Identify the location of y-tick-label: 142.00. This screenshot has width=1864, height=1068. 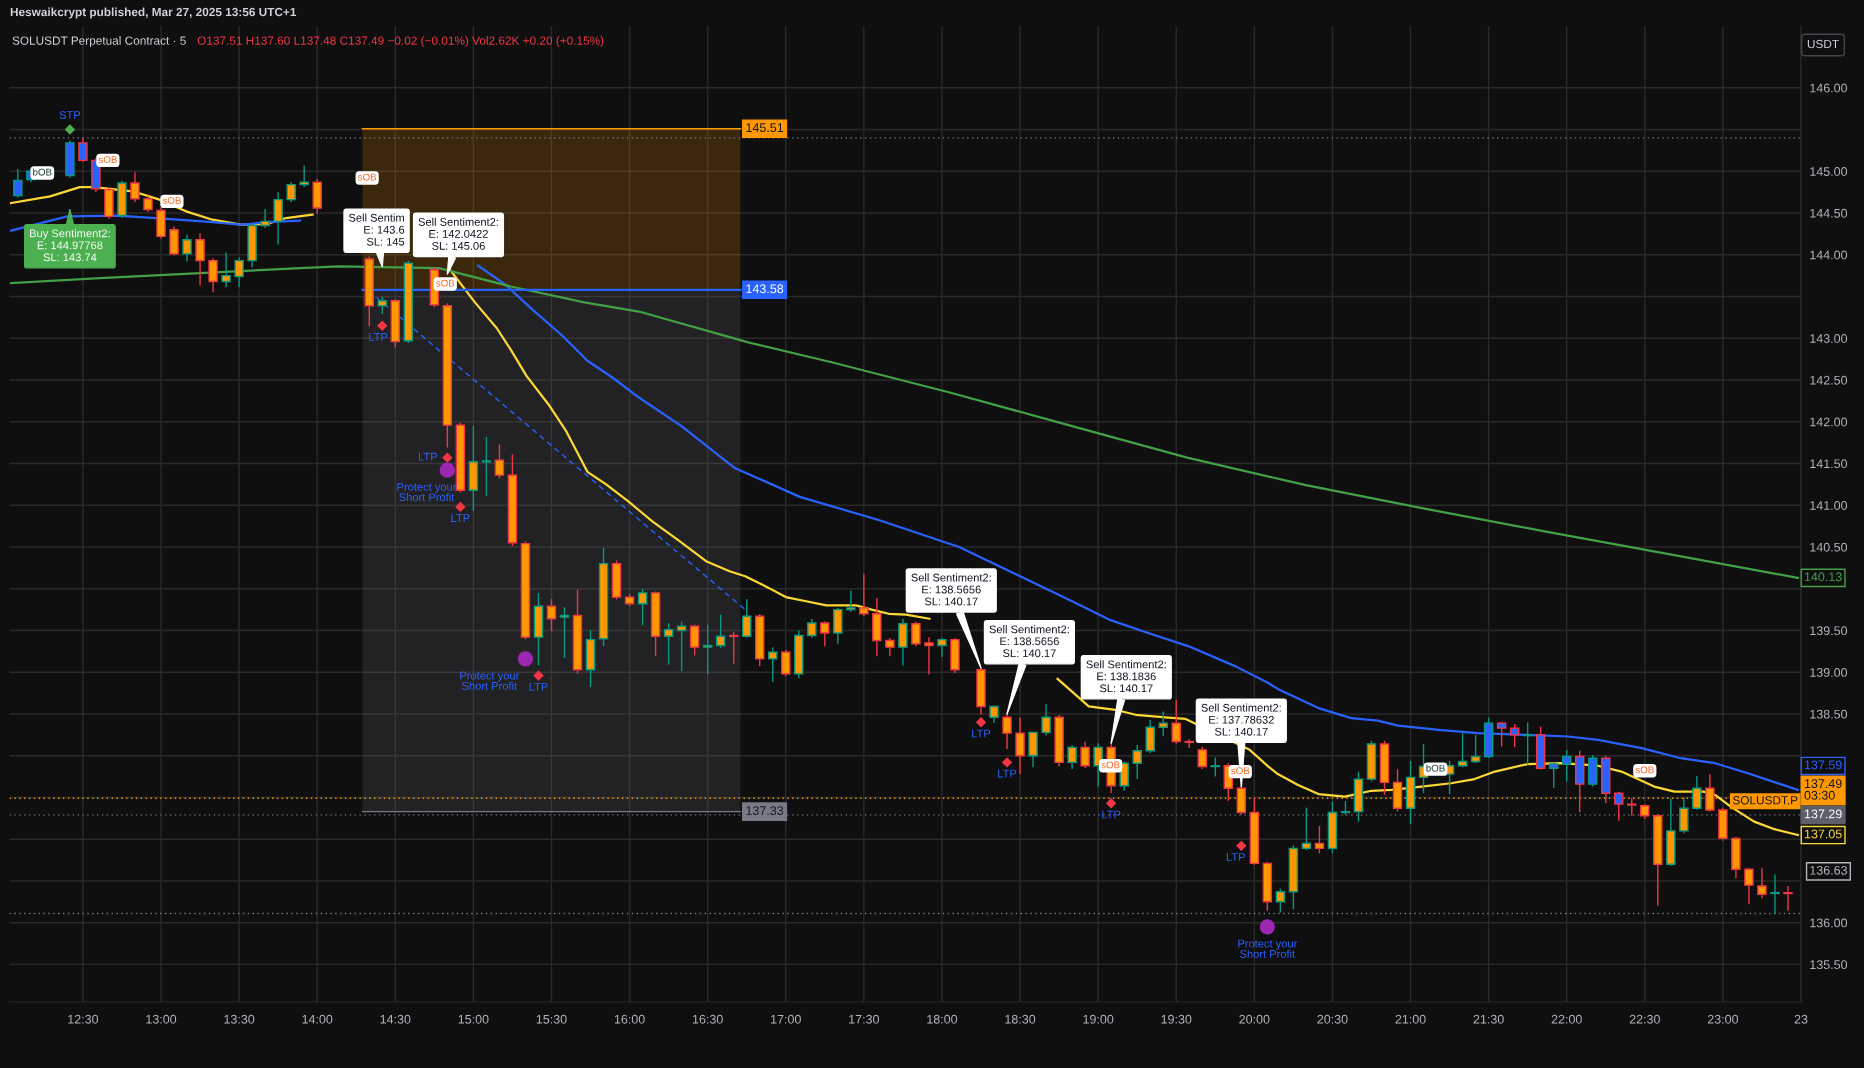
(1829, 422).